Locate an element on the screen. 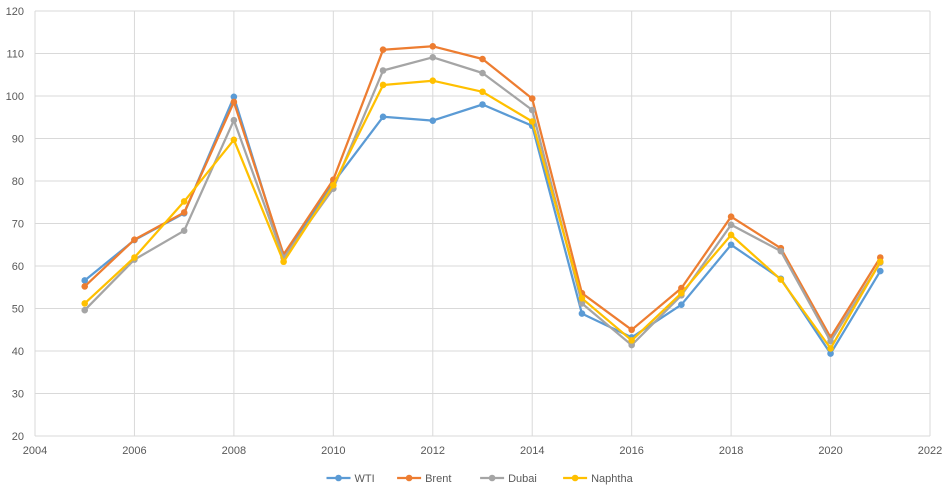 The image size is (949, 497). y-tick-label: 80 is located at coordinates (18, 182).